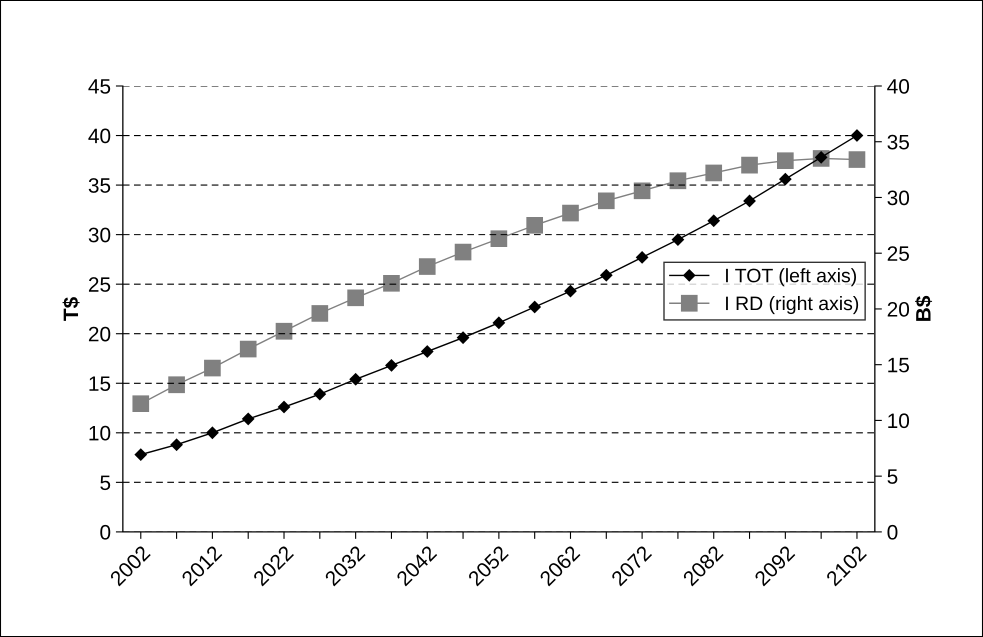  What do you see at coordinates (899, 309) in the screenshot?
I see `y2-tick-label: 20` at bounding box center [899, 309].